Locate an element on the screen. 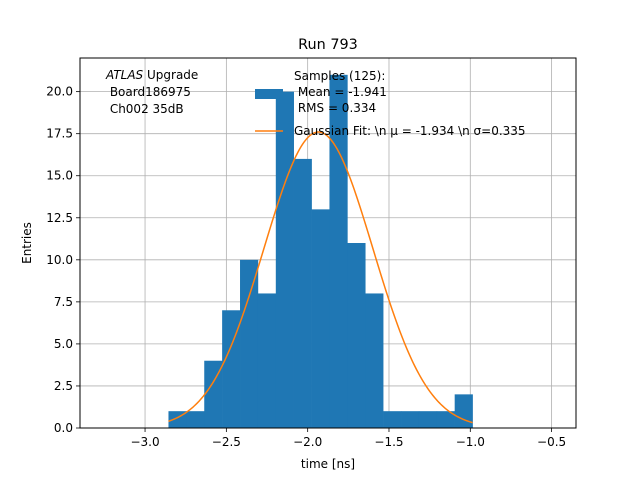 This screenshot has width=640, height=484. y-axis-ticks: 0.0 2.5 5.0 7.5 10.0 12.5 15.0 17.5 20.0 is located at coordinates (63, 260).